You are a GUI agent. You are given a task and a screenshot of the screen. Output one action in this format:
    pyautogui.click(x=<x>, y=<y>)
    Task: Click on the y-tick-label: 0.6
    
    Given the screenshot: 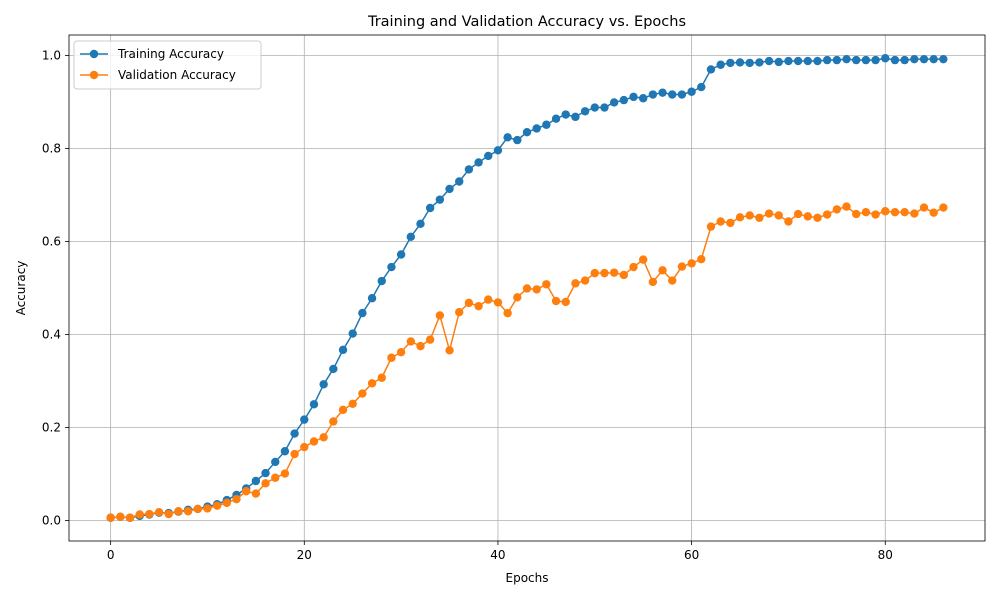 What is the action you would take?
    pyautogui.click(x=51, y=241)
    